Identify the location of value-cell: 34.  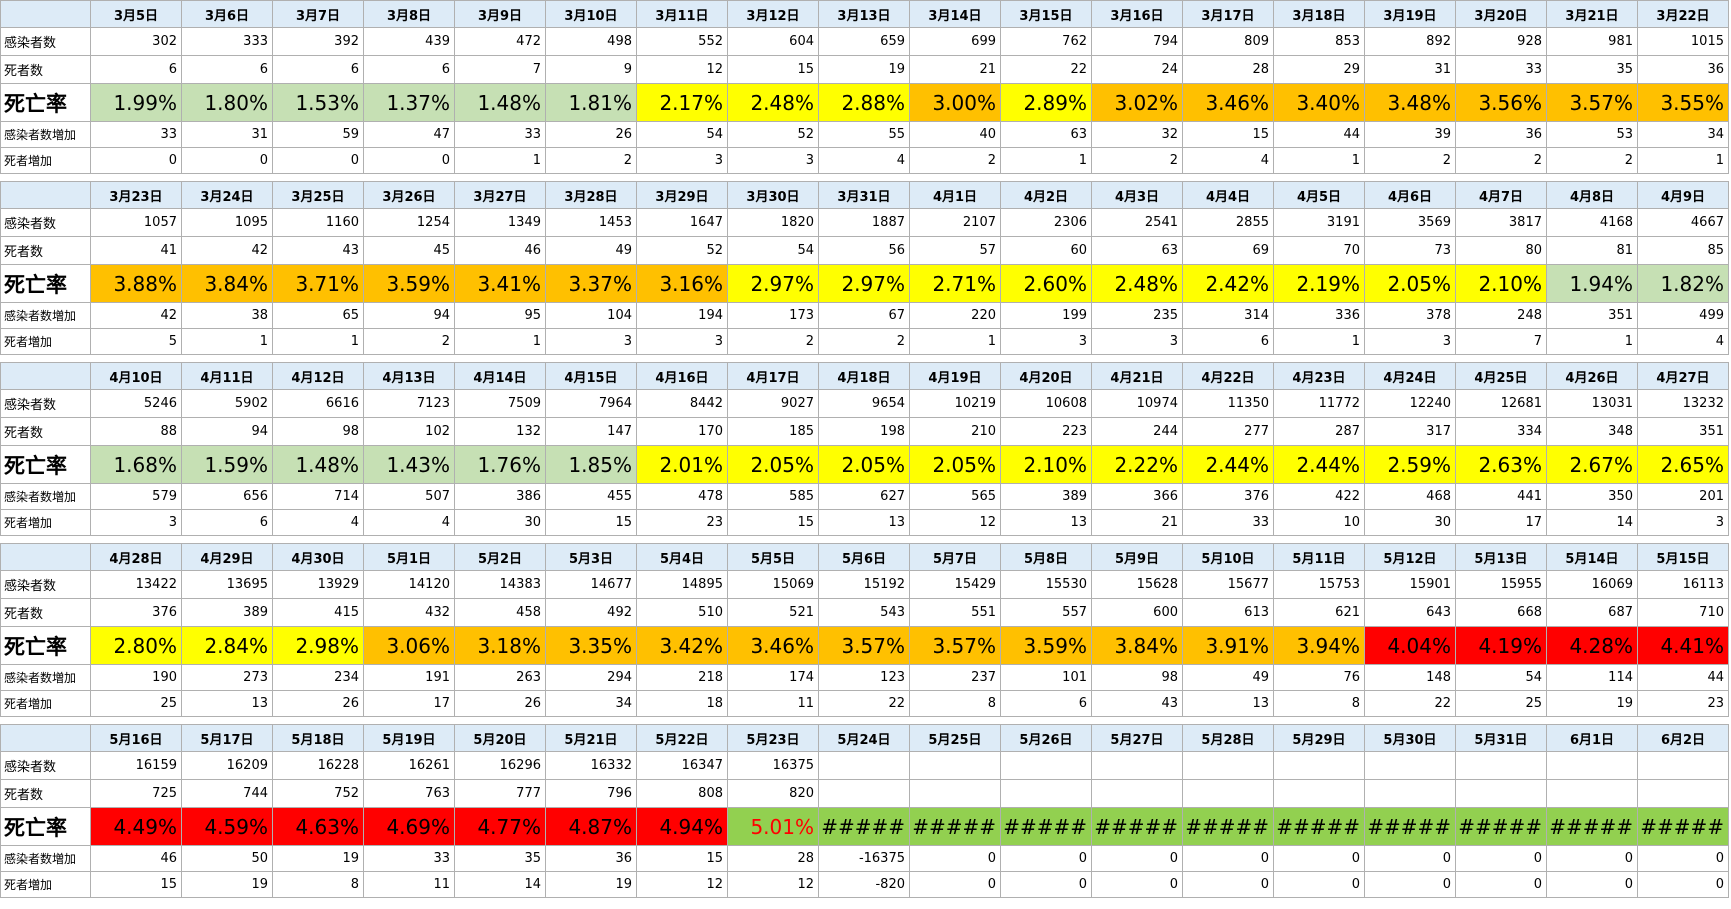
(1683, 135).